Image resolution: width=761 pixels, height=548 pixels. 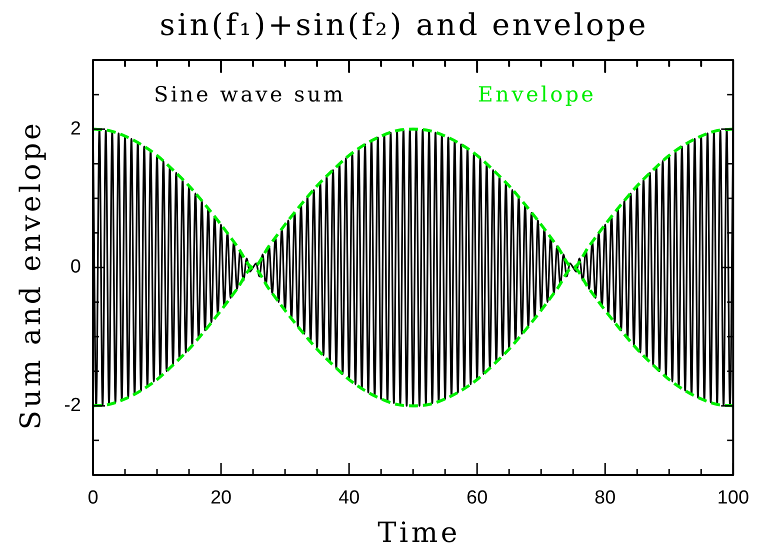 What do you see at coordinates (72, 405) in the screenshot?
I see `y-tick-label: -2` at bounding box center [72, 405].